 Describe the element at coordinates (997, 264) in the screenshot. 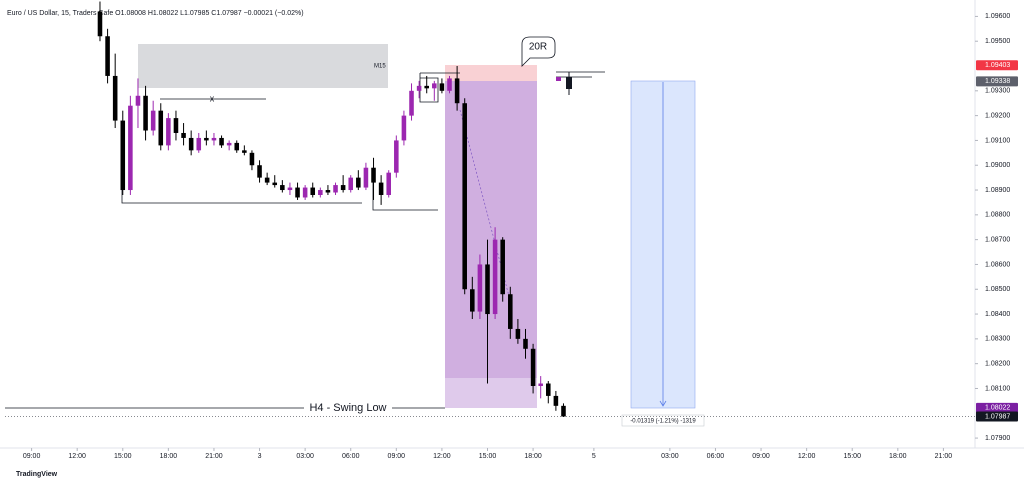

I see `y-tick-label: 1.08600` at that location.